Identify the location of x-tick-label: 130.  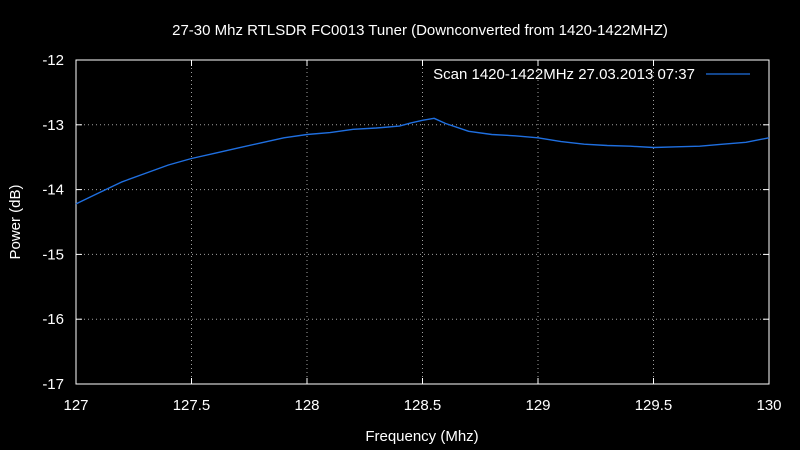
(768, 405).